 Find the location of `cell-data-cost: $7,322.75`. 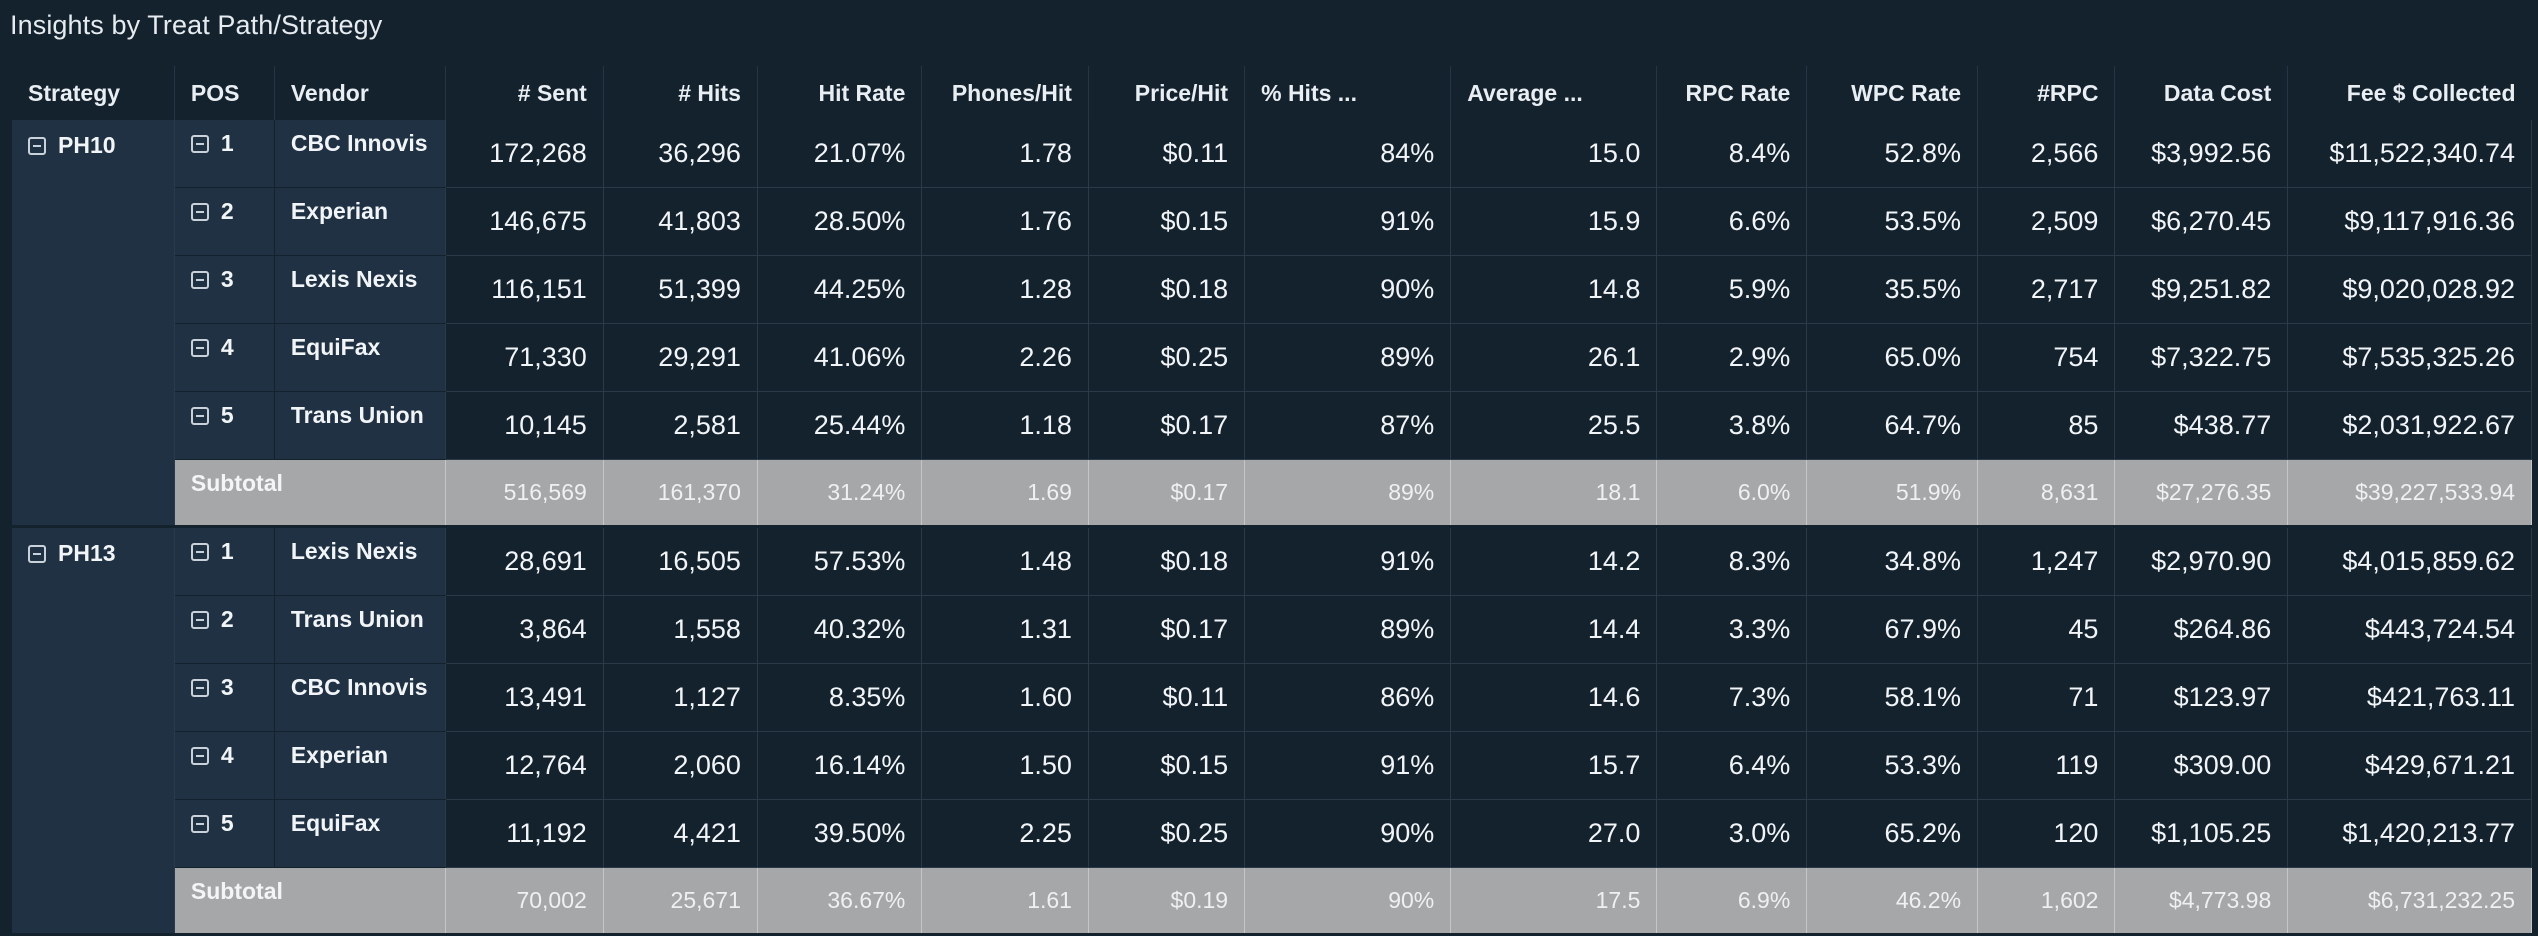

cell-data-cost: $7,322.75 is located at coordinates (2201, 357).